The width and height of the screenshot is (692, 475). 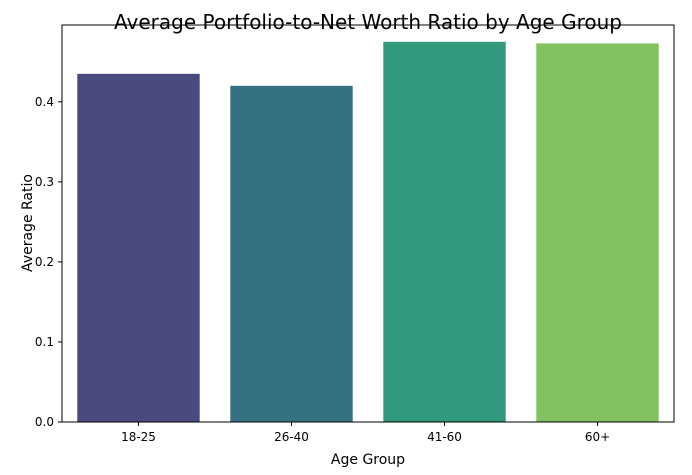 What do you see at coordinates (44, 422) in the screenshot?
I see `y-tick-label: 0.0` at bounding box center [44, 422].